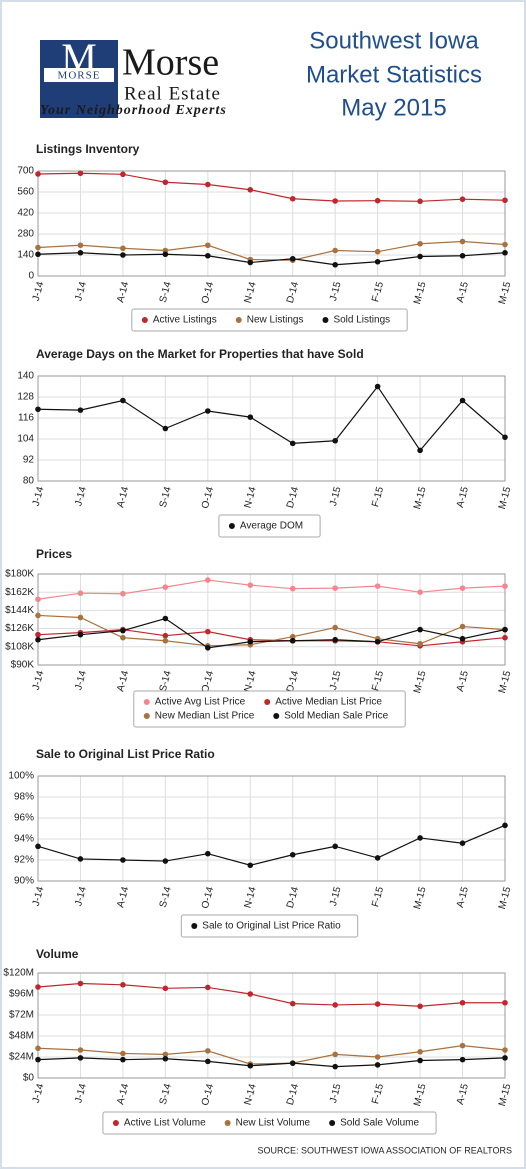  I want to click on legend-item: Active Listings, so click(179, 320).